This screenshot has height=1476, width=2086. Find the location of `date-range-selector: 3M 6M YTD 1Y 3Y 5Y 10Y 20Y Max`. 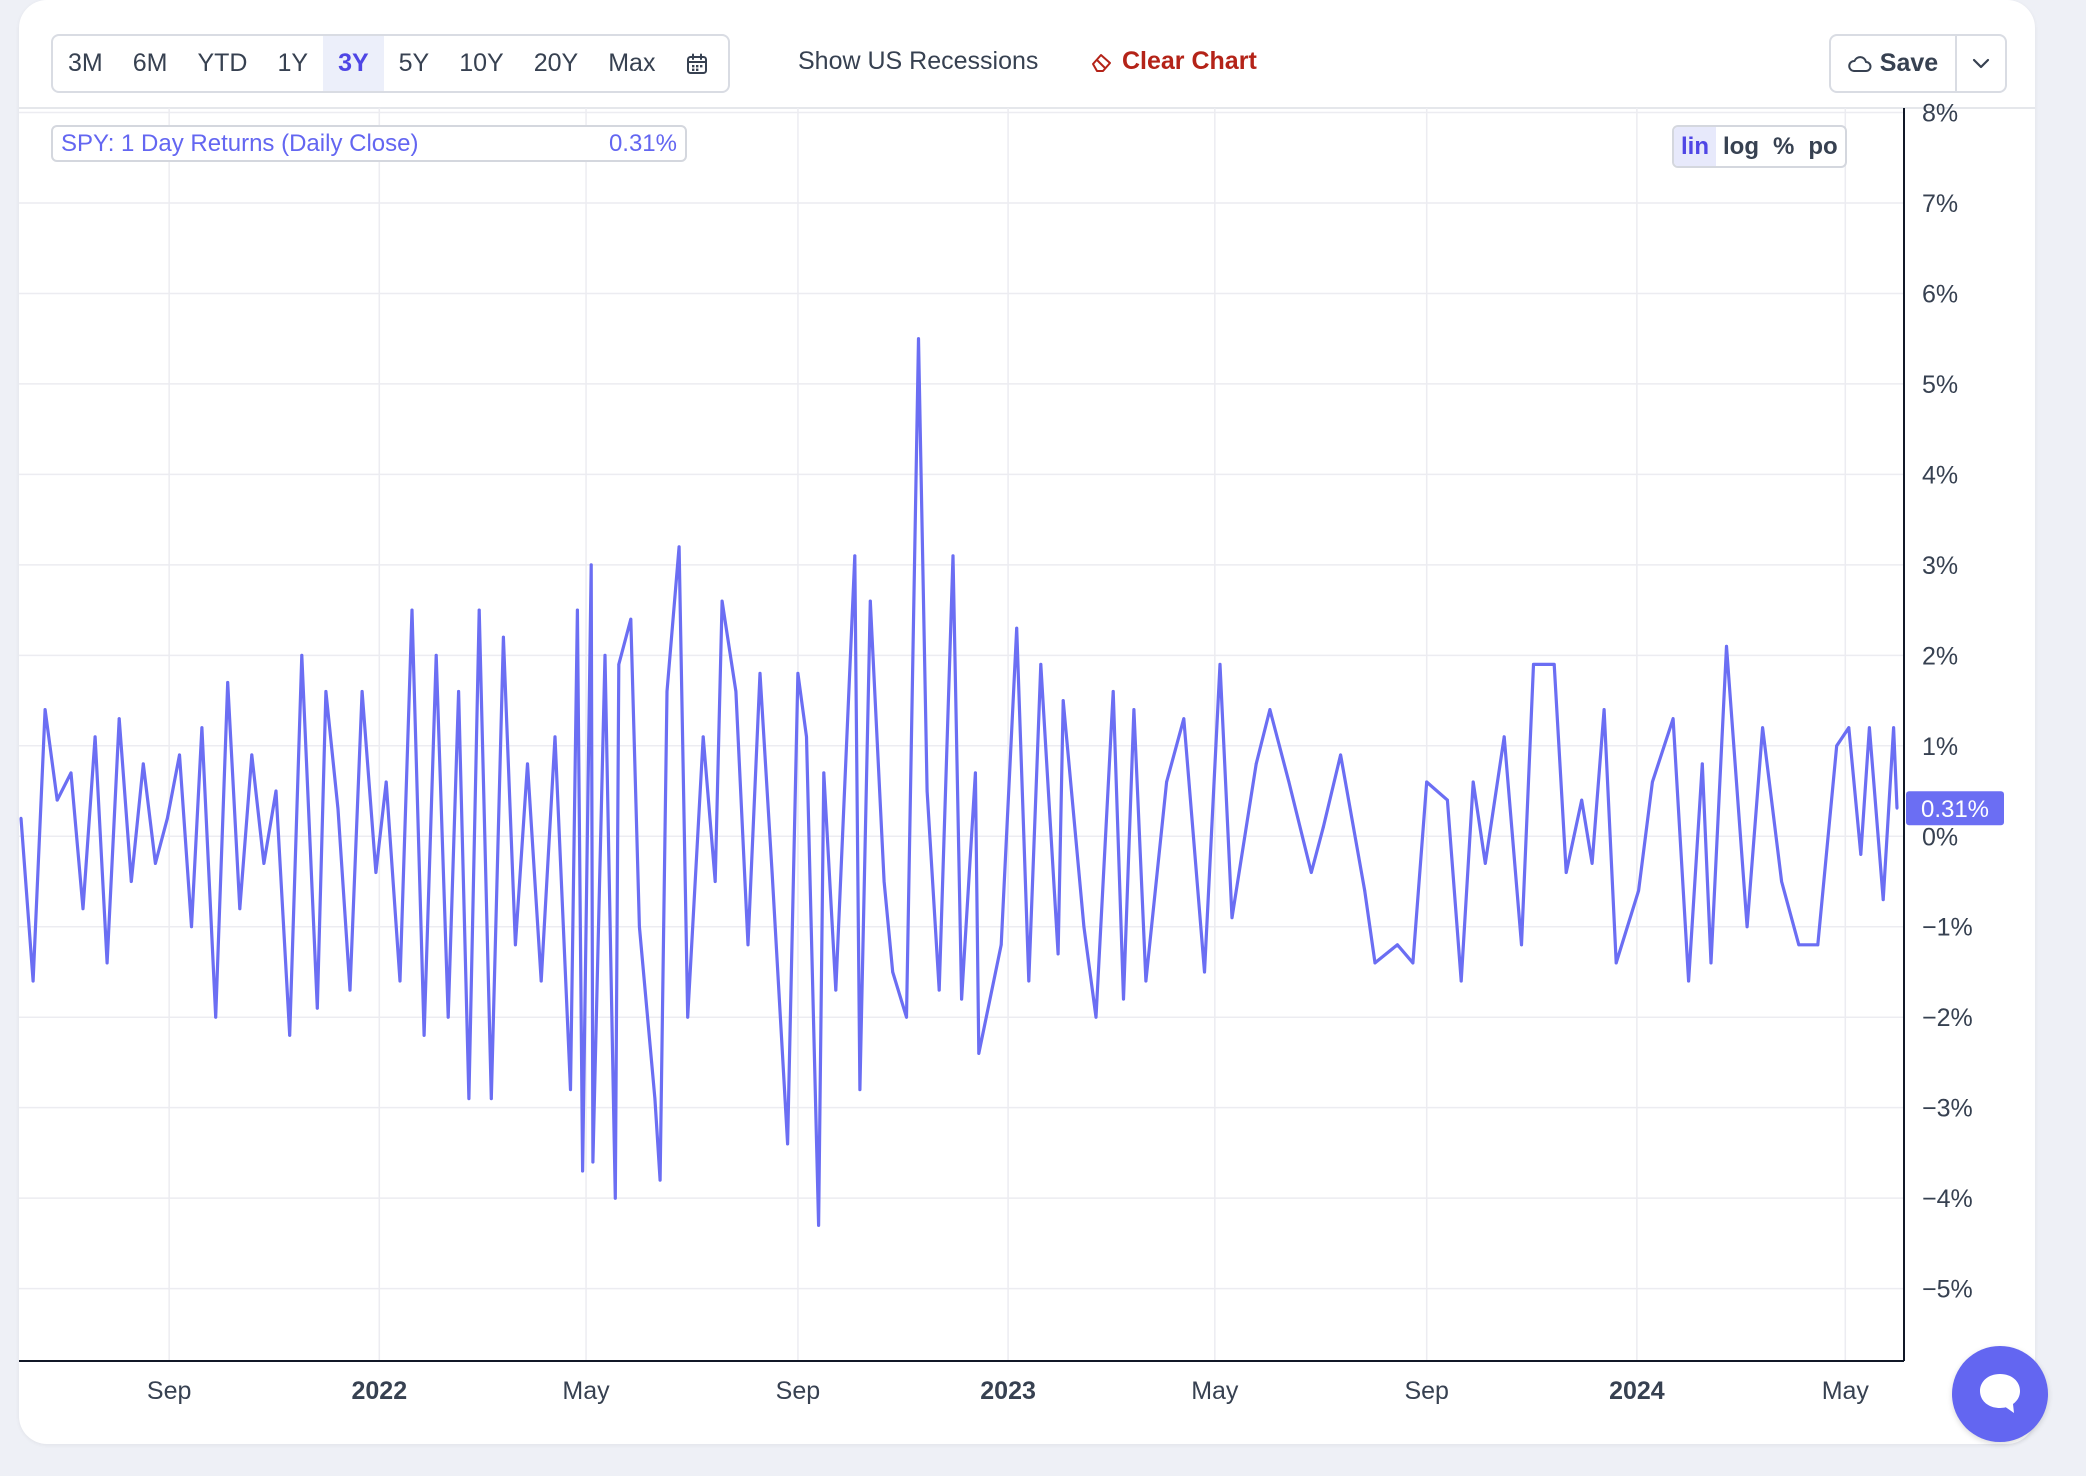

date-range-selector: 3M 6M YTD 1Y 3Y 5Y 10Y 20Y Max is located at coordinates (391, 63).